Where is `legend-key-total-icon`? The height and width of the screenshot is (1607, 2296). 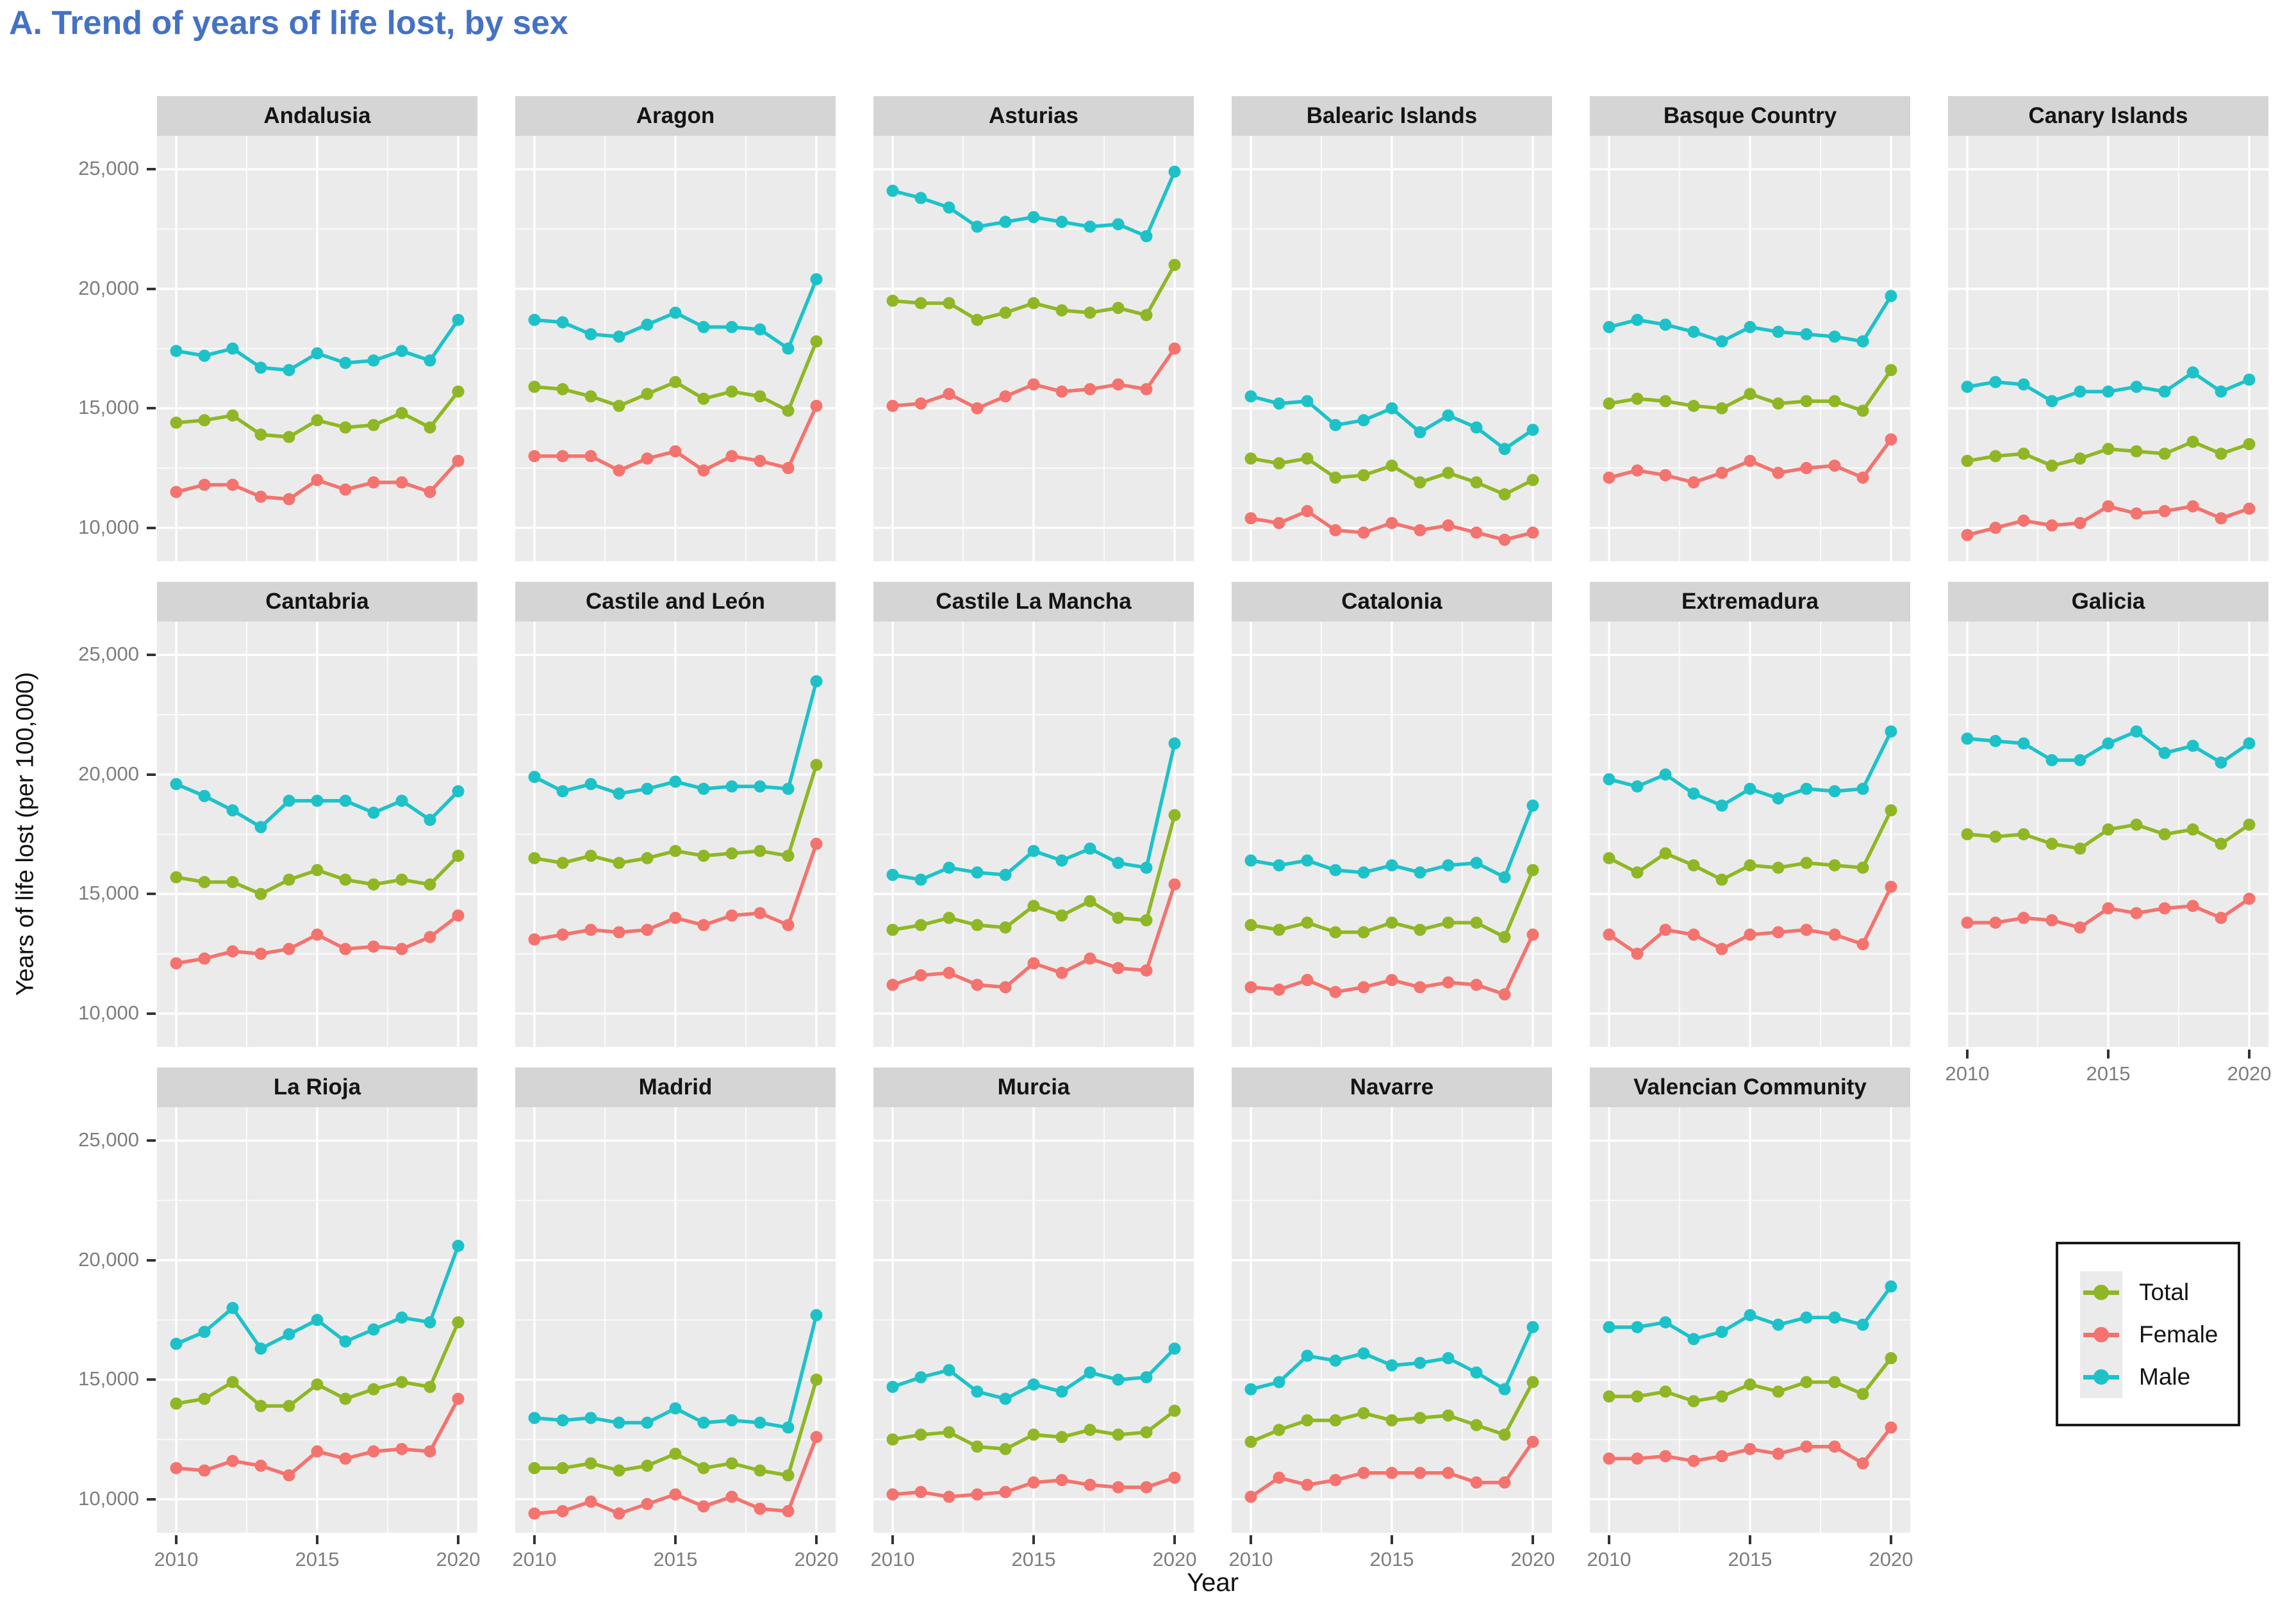
legend-key-total-icon is located at coordinates (2101, 1292).